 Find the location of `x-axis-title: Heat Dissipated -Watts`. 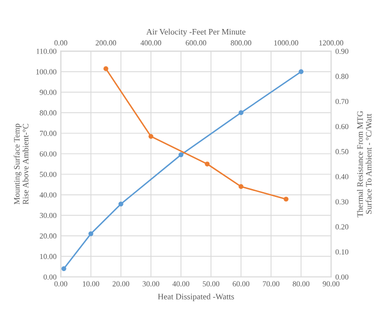

x-axis-title: Heat Dissipated -Watts is located at coordinates (196, 298).